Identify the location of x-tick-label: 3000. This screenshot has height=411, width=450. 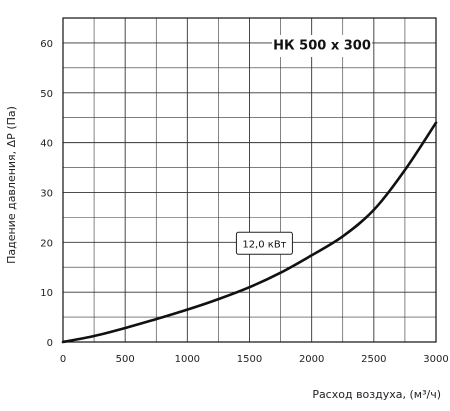
(435, 359).